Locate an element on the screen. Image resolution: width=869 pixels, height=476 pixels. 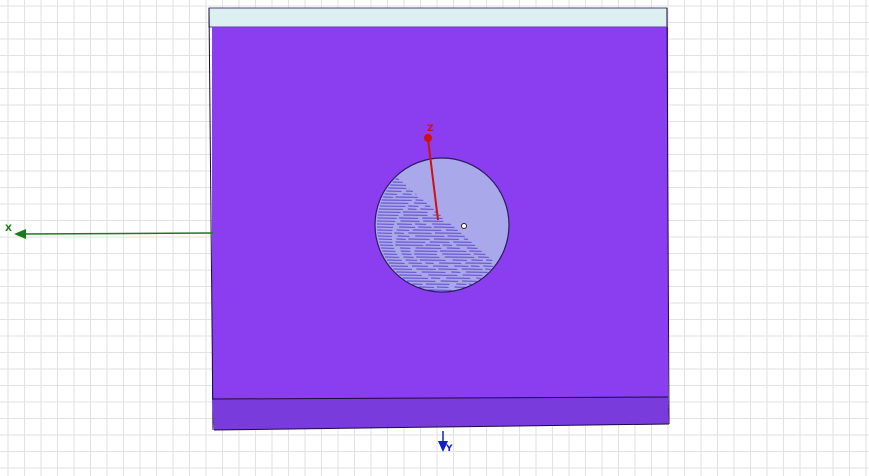
z-axis-line is located at coordinates (433, 179).